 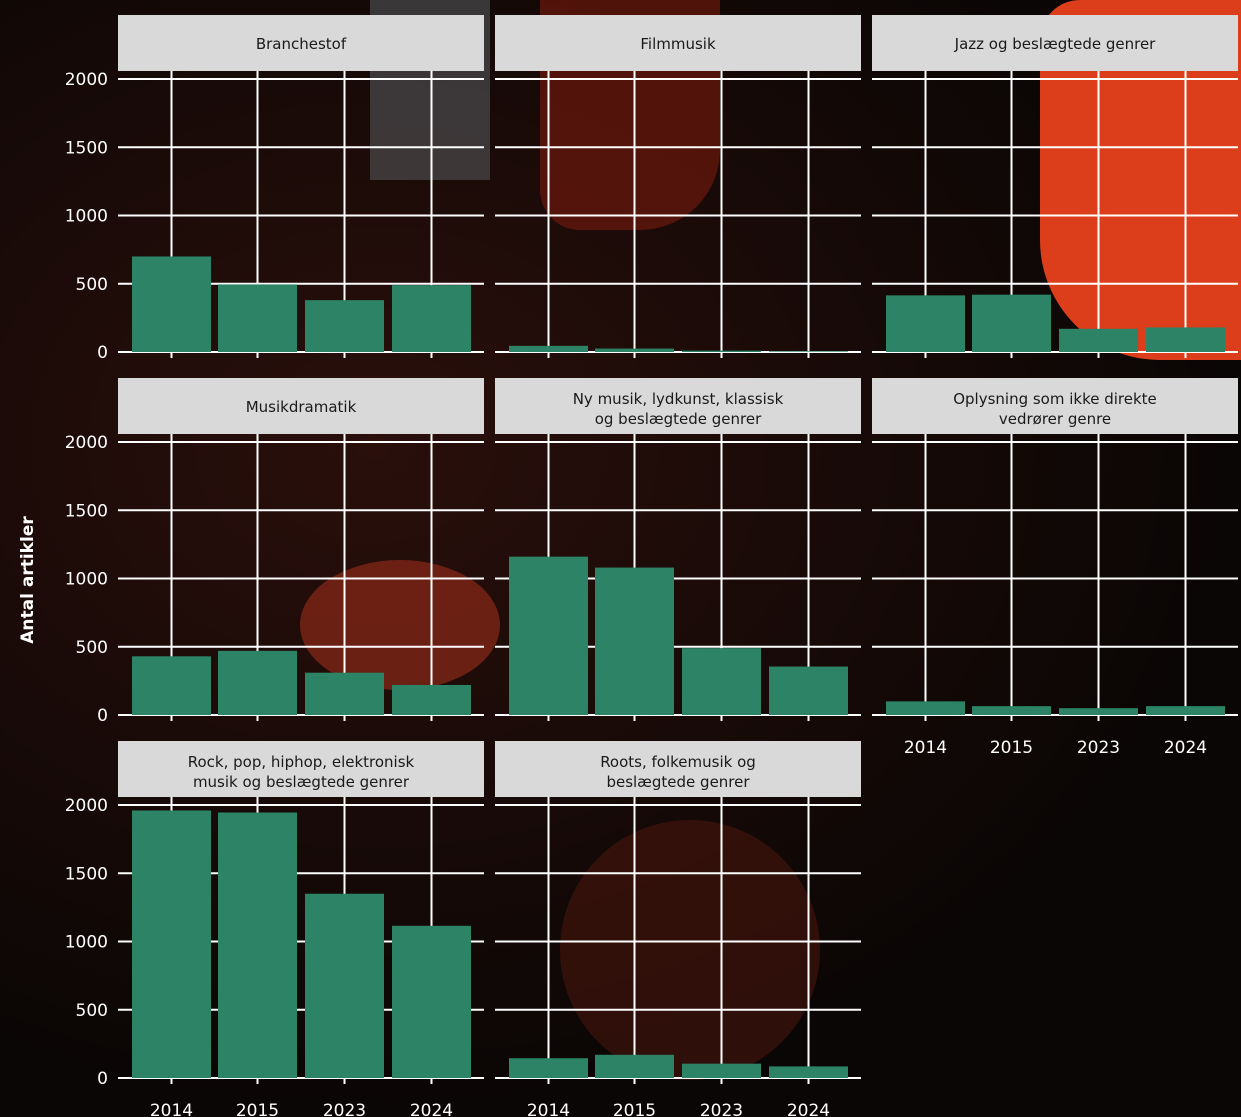 I want to click on panel-title: Filmmusik, so click(x=678, y=44).